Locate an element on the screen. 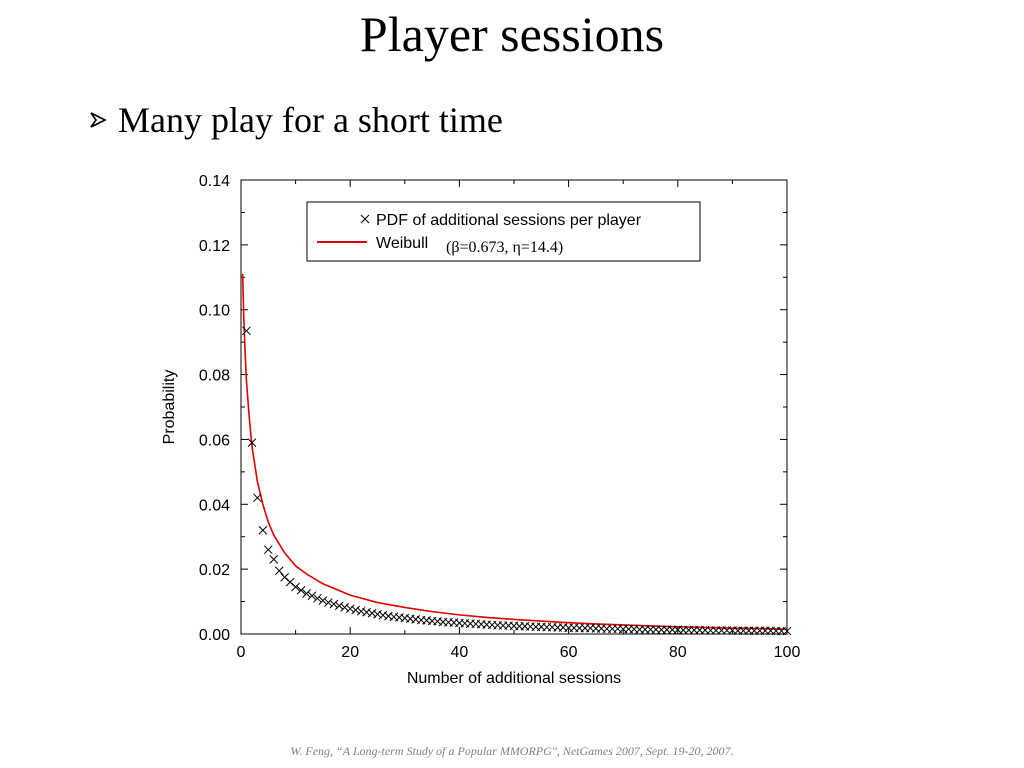  legend-label-pdf: PDF of additional sessions per player is located at coordinates (509, 220).